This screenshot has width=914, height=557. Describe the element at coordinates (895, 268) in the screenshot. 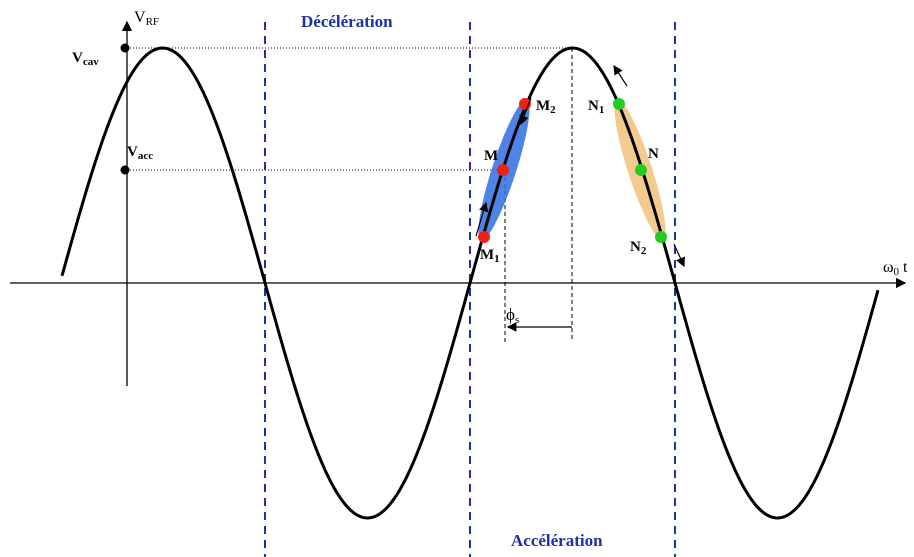

I see `x-label: ω0 t` at that location.